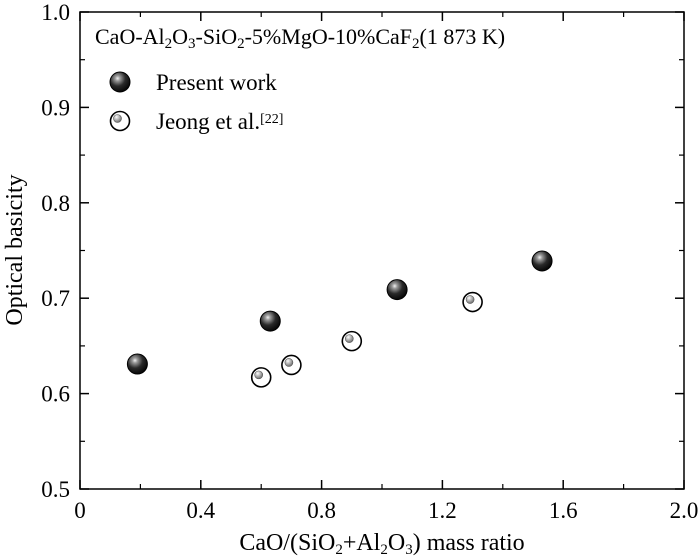 This screenshot has height=559, width=700. I want to click on x-tick-label: 1.2, so click(442, 510).